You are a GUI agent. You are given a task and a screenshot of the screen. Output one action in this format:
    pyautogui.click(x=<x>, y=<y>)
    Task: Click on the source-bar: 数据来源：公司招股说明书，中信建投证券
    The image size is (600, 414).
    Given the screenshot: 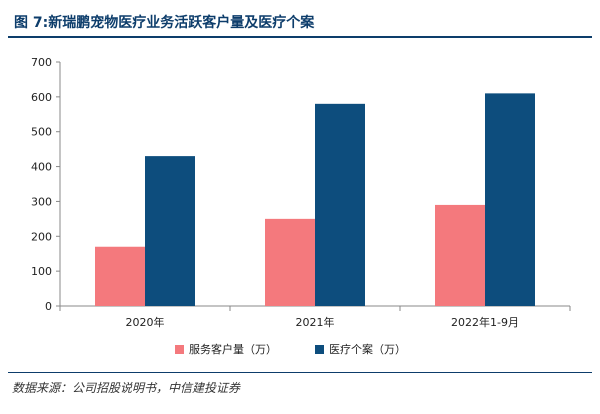 What is the action you would take?
    pyautogui.click(x=300, y=391)
    